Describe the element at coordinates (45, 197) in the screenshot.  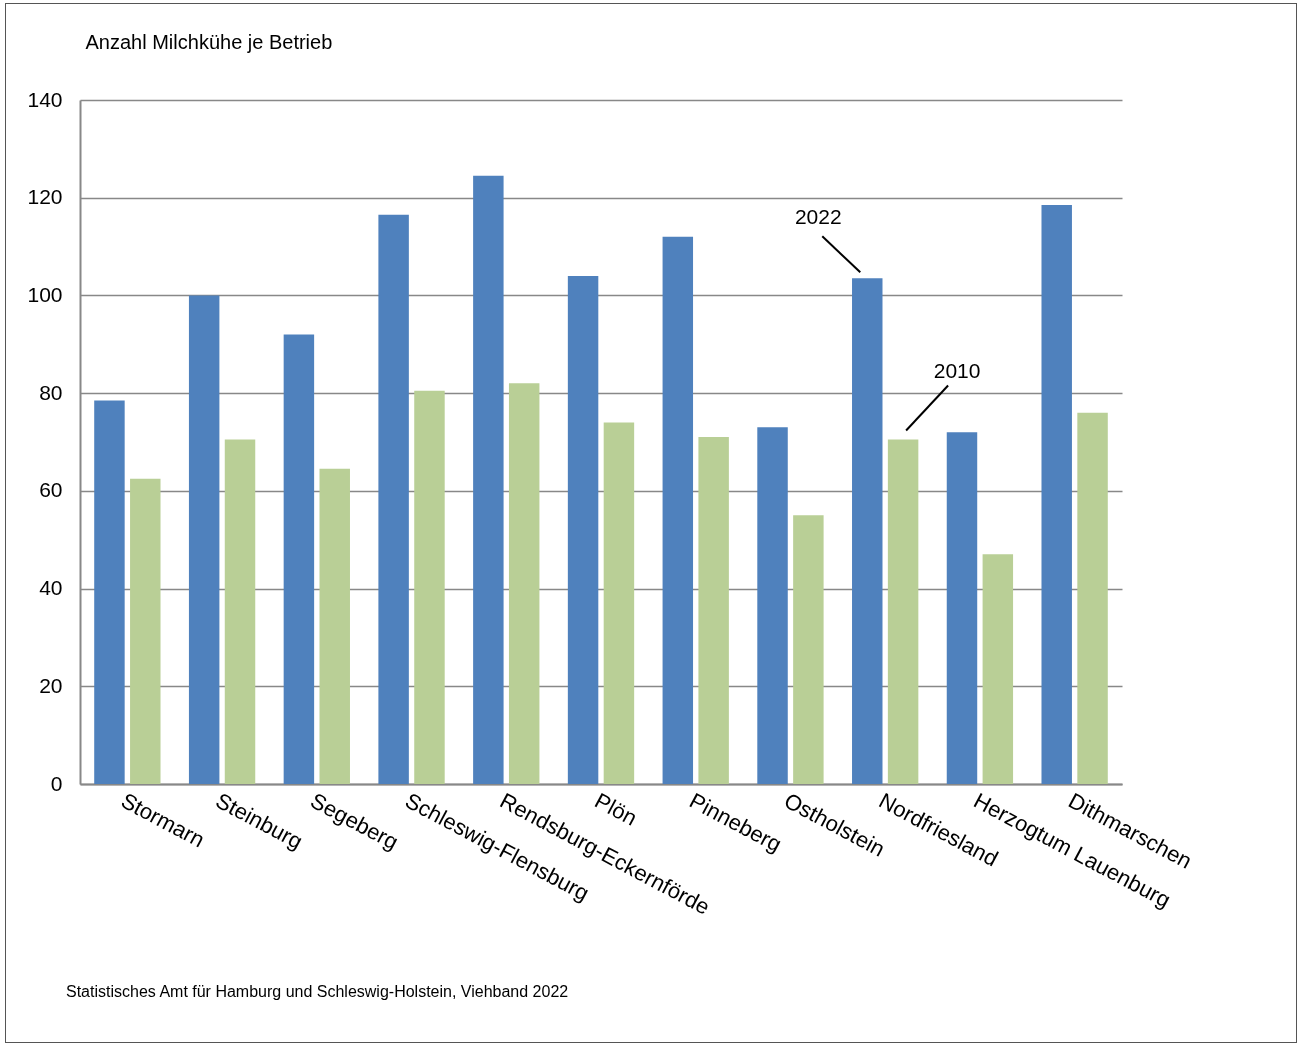
I see `y-tick-label: 120` at that location.